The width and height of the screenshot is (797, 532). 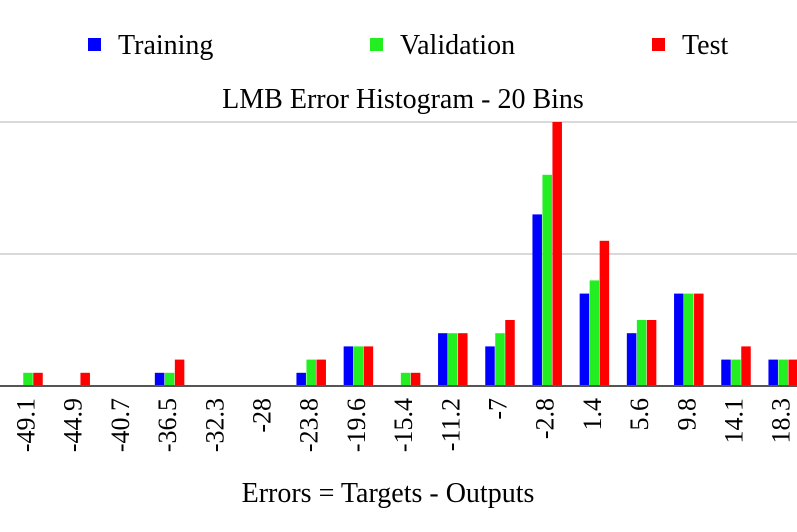 What do you see at coordinates (120, 425) in the screenshot?
I see `x-tick-label: -40.7` at bounding box center [120, 425].